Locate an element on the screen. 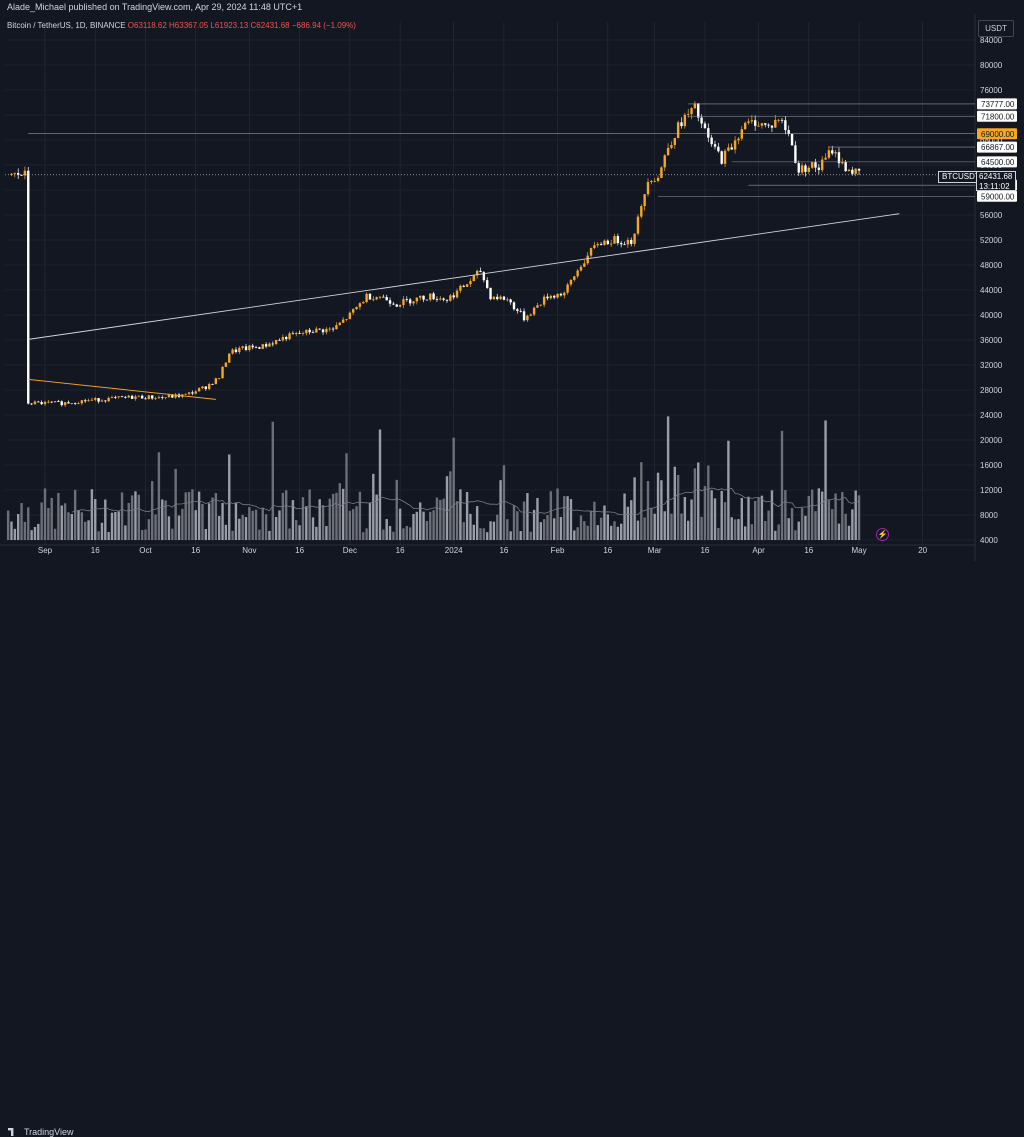 The height and width of the screenshot is (1137, 1024). y-tick-label: 20000 is located at coordinates (991, 440).